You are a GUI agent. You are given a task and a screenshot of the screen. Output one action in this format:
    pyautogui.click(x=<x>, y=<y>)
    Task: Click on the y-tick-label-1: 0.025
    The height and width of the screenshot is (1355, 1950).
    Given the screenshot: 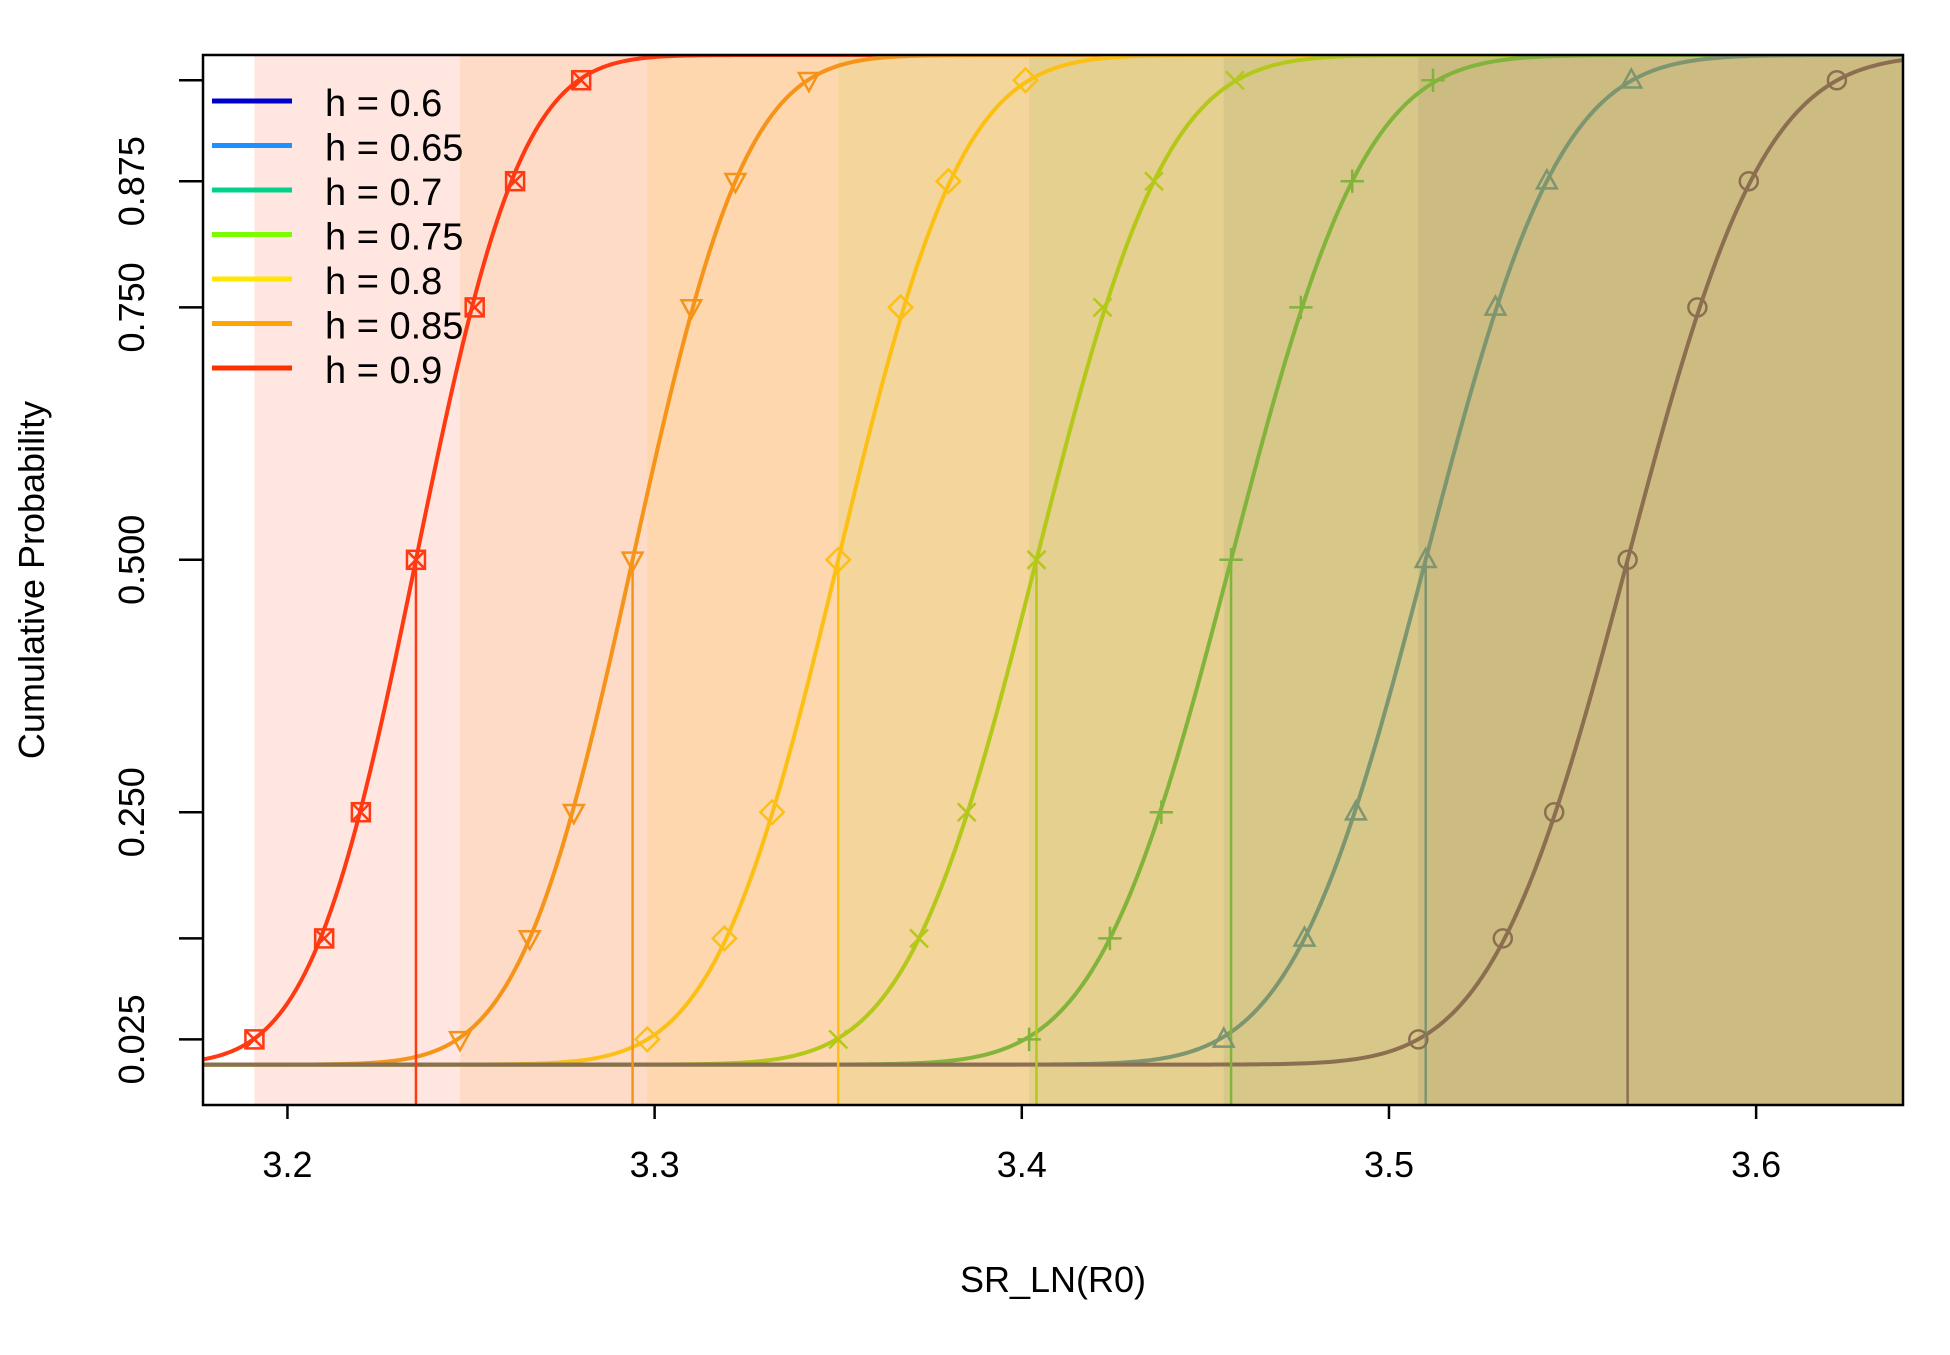 What is the action you would take?
    pyautogui.click(x=131, y=1039)
    